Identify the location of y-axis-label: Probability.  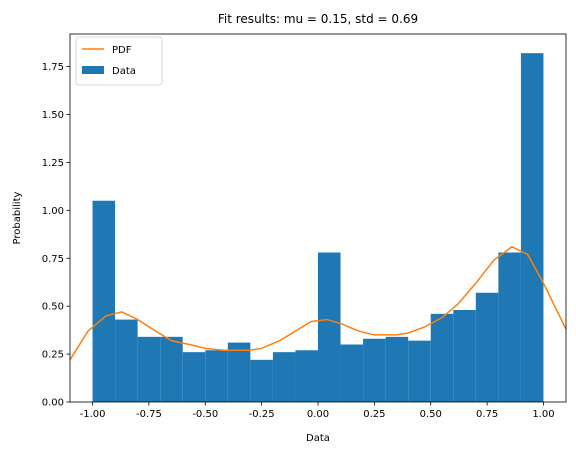
(17, 217).